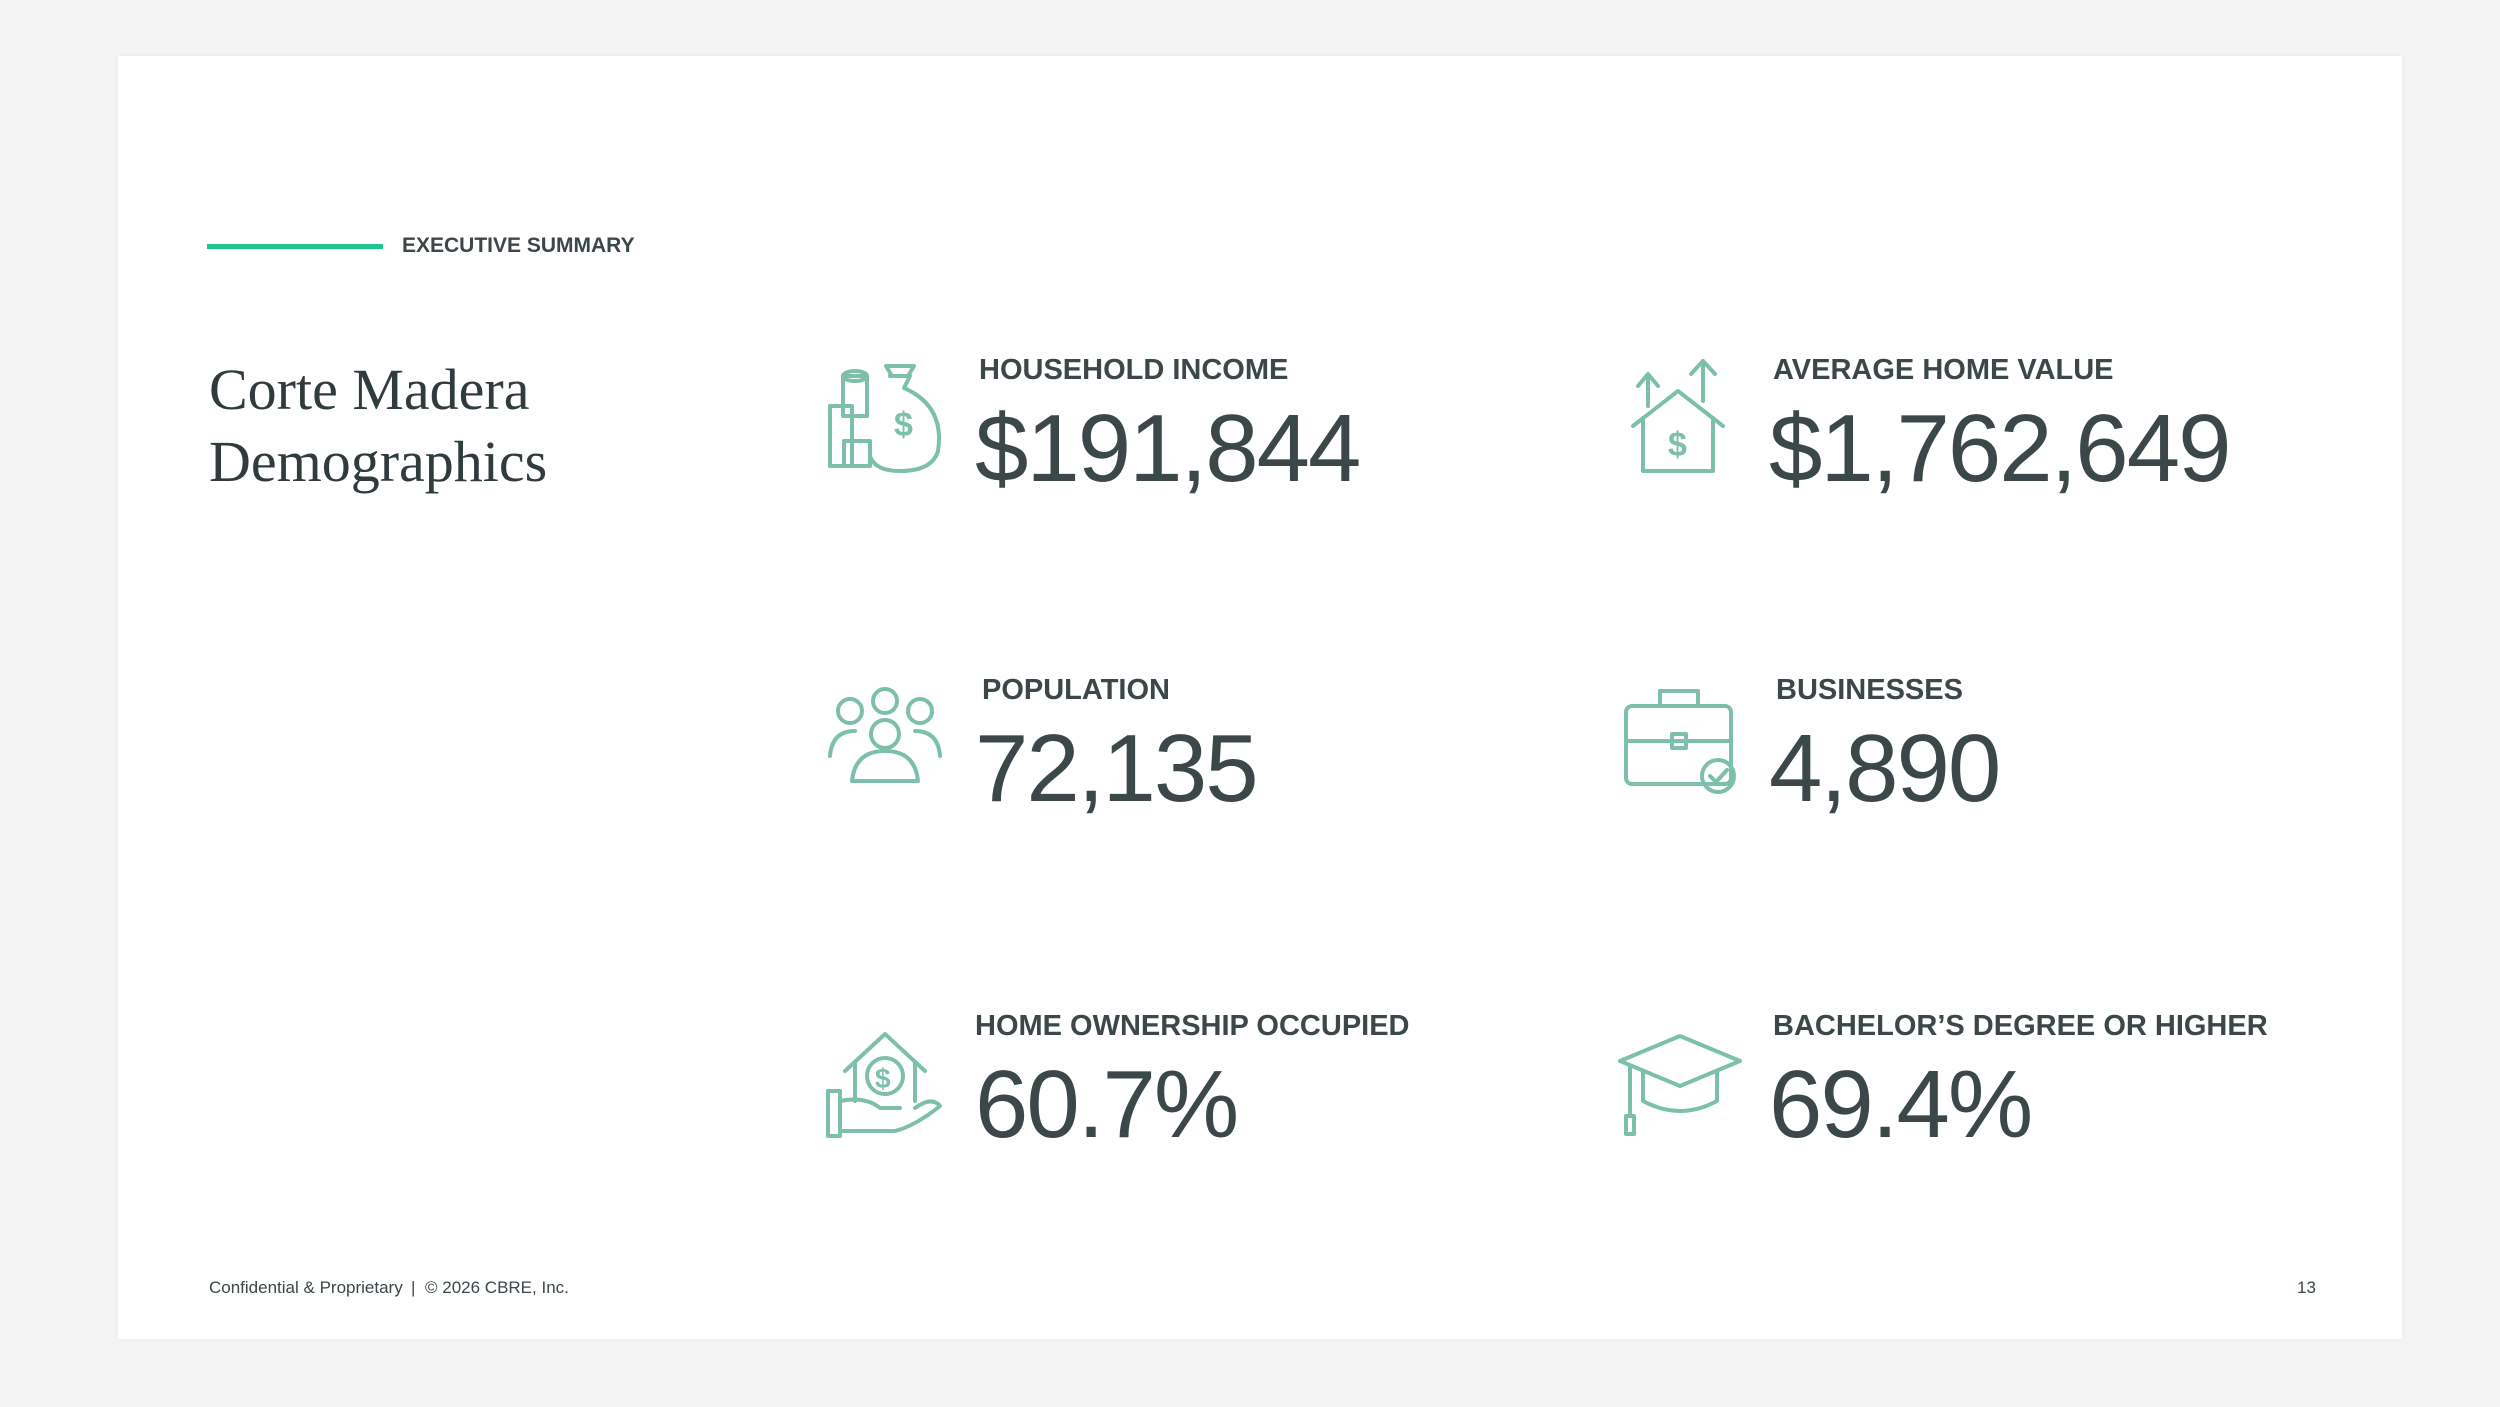 The height and width of the screenshot is (1407, 2500). What do you see at coordinates (2000, 448) in the screenshot?
I see `stat-value: $1,762,649` at bounding box center [2000, 448].